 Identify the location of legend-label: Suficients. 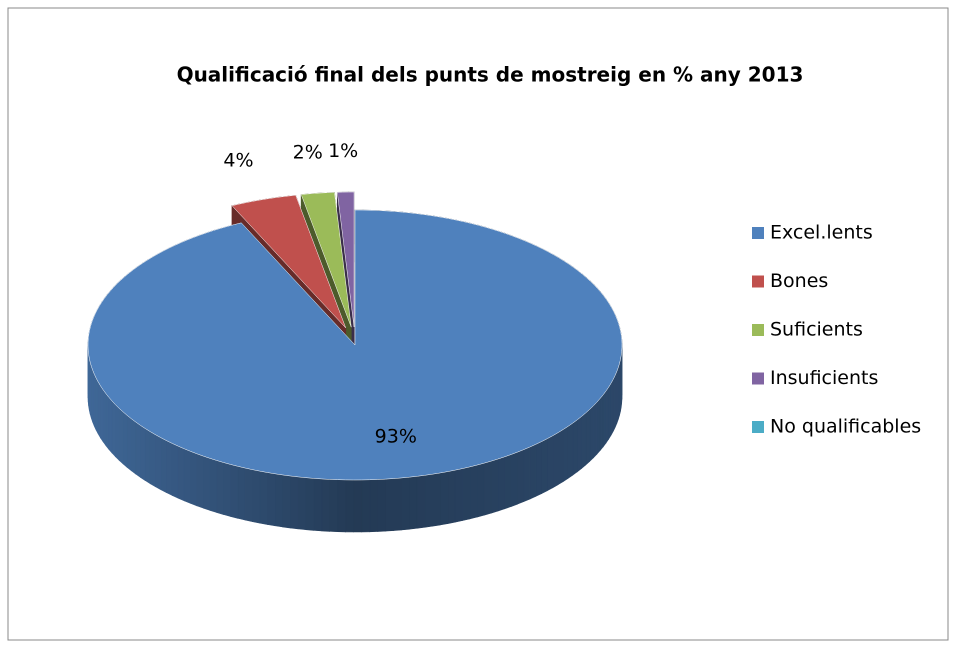
(816, 330).